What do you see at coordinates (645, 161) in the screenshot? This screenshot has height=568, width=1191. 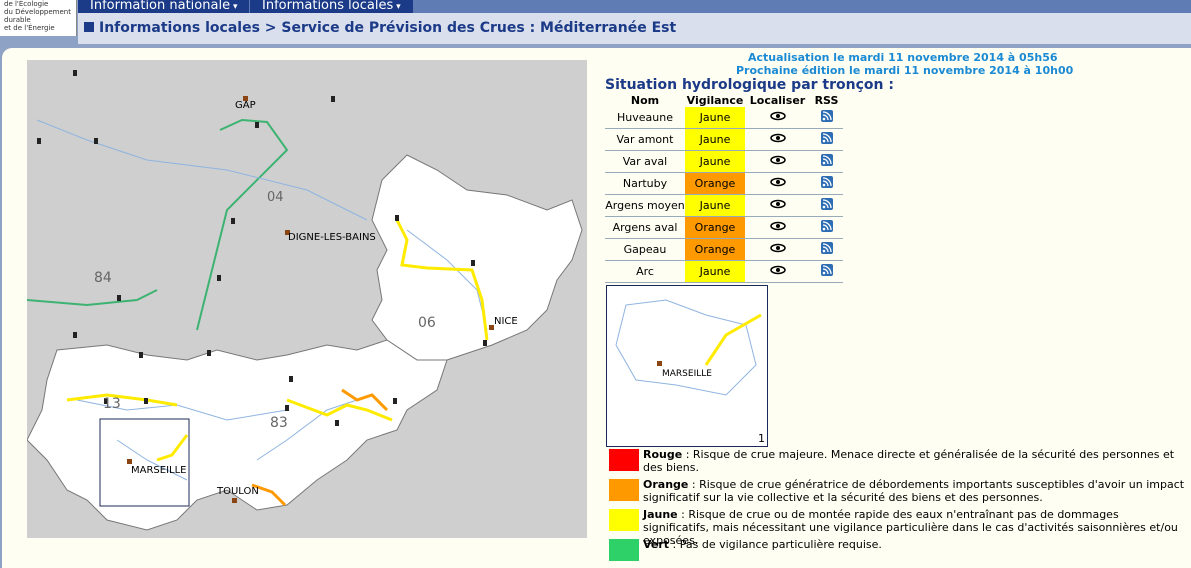 I see `section-name: Var aval` at bounding box center [645, 161].